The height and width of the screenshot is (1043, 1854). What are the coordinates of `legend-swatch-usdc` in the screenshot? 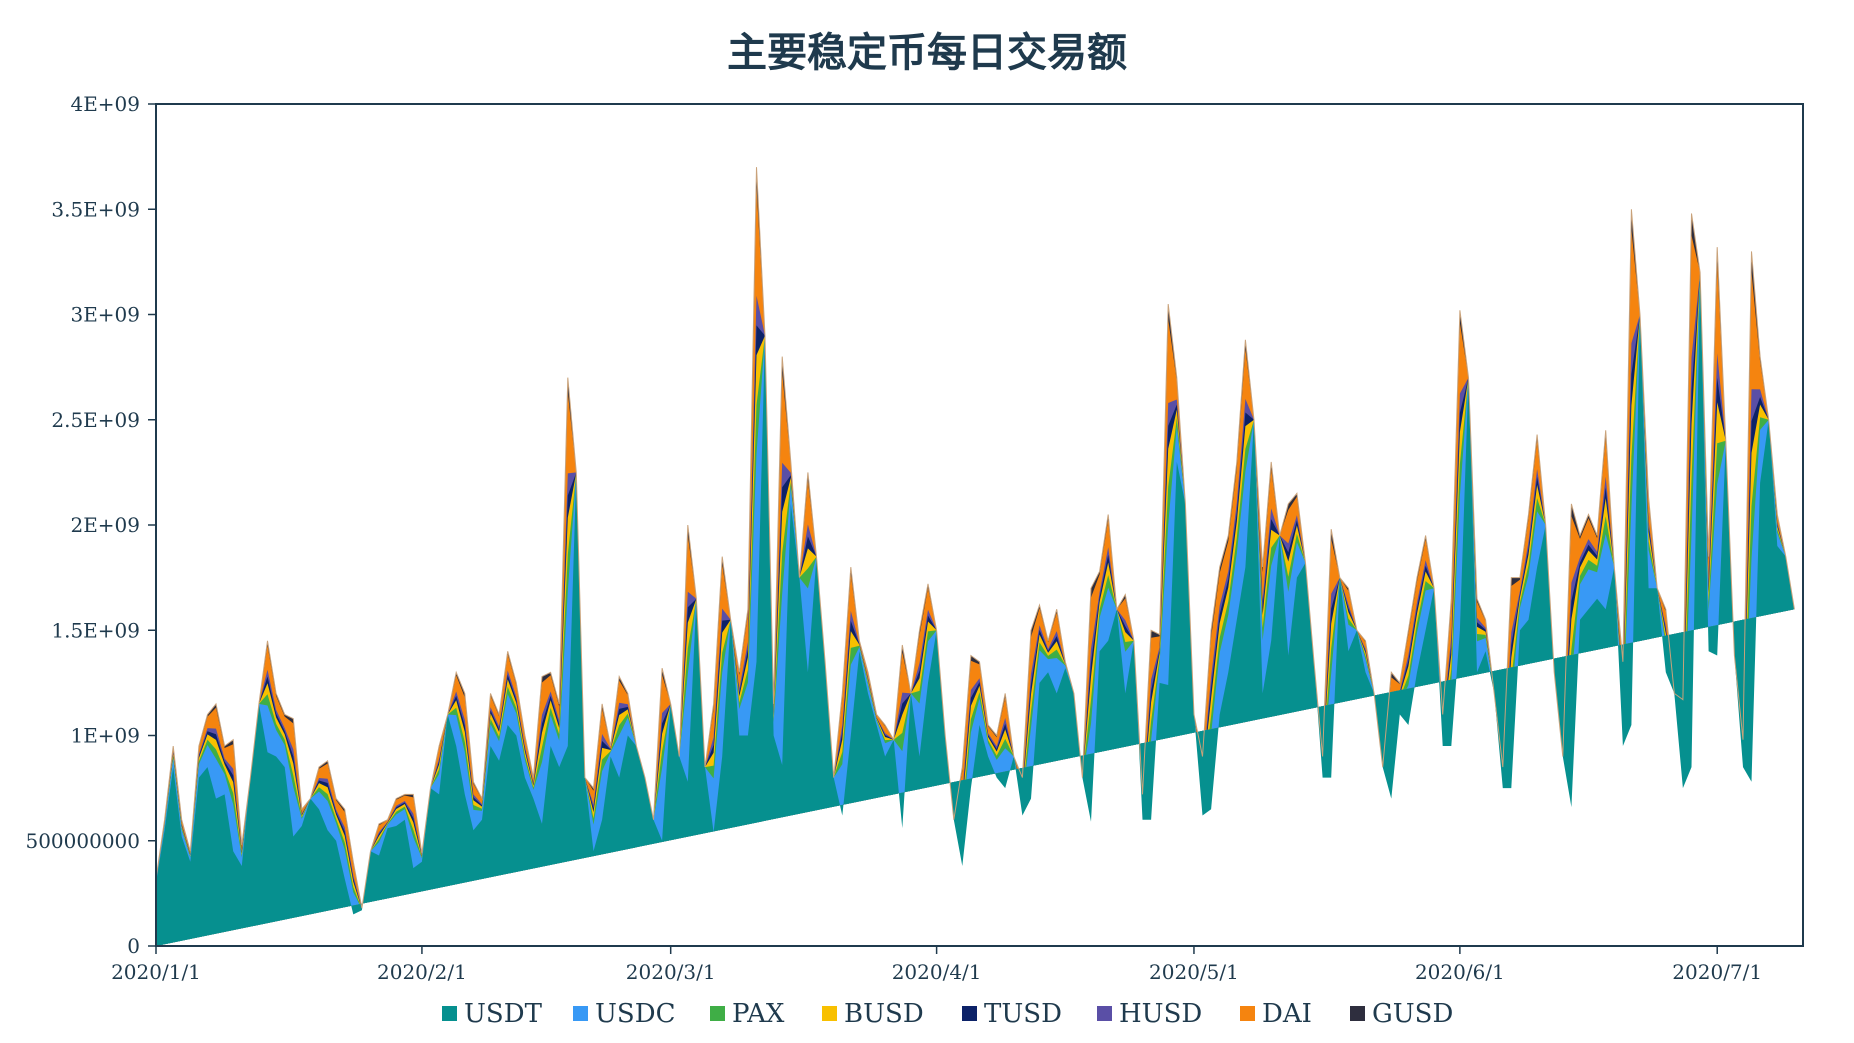 It's located at (580, 1013).